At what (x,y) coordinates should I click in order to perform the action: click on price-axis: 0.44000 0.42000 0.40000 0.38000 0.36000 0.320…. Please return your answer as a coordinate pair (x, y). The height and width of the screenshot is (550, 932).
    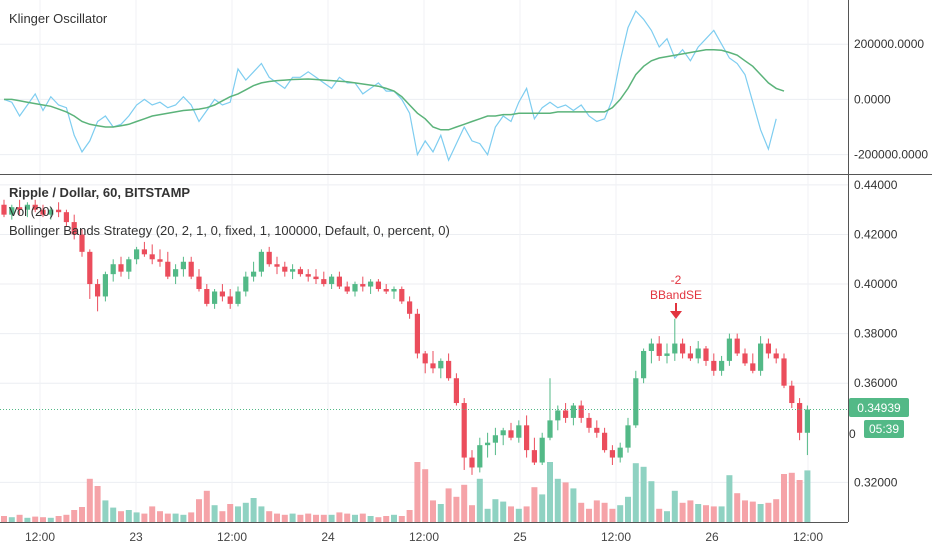
    Looking at the image, I should click on (876, 333).